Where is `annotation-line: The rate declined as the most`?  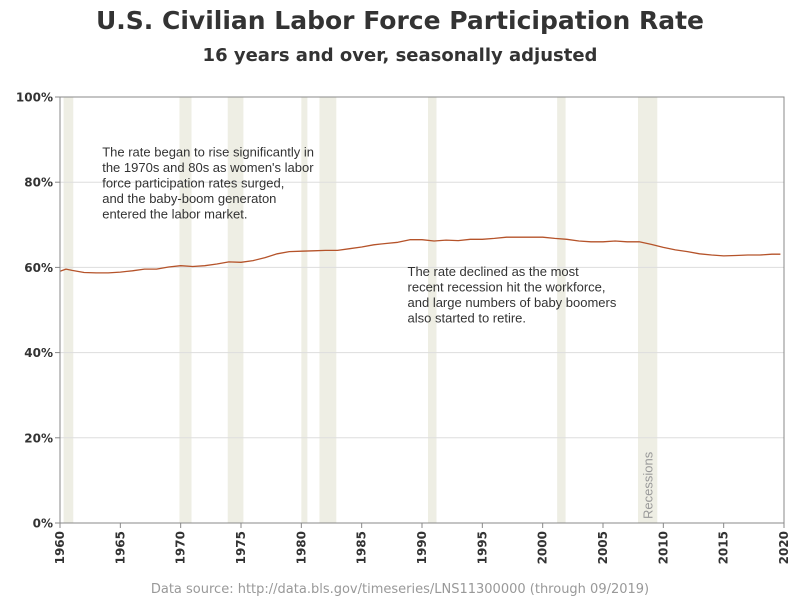
annotation-line: The rate declined as the most is located at coordinates (494, 271).